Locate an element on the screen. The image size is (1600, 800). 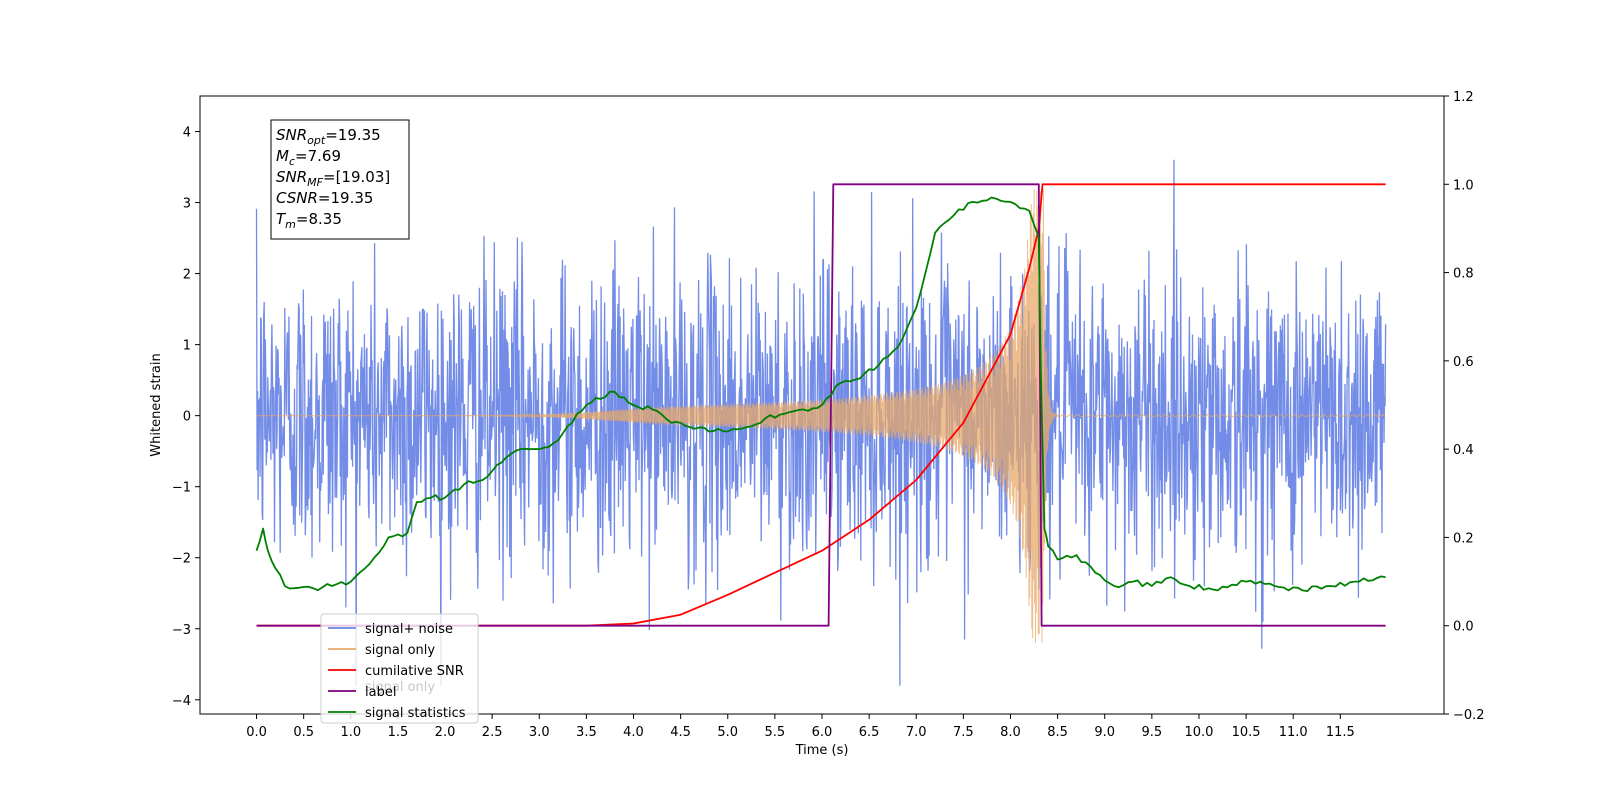
y-right-tick-label: 0.6 is located at coordinates (1463, 362).